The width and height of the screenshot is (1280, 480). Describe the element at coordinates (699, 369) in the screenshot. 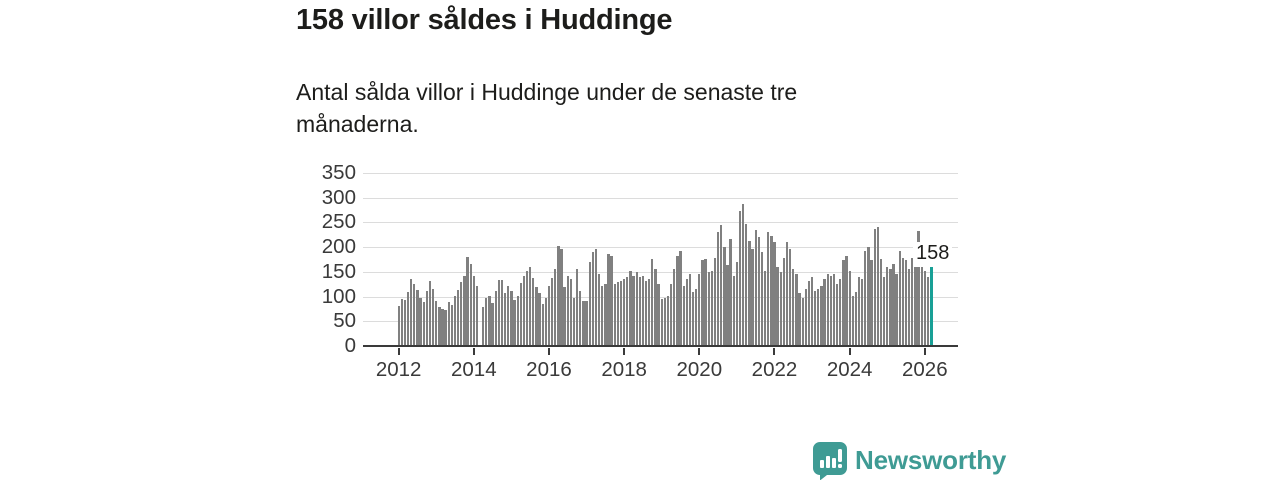

I see `x-tick-label: 2020` at that location.